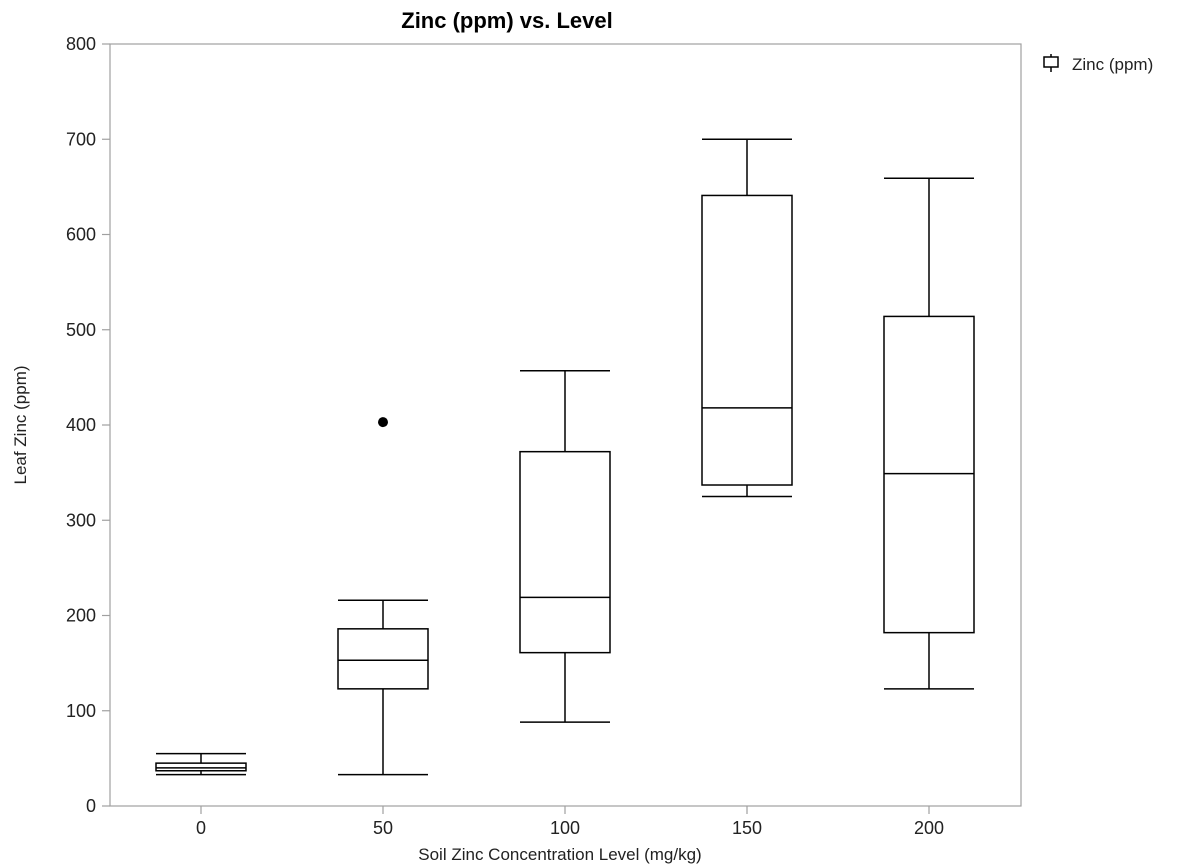 This screenshot has width=1190, height=867. What do you see at coordinates (81, 520) in the screenshot?
I see `y-tick-label: 300` at bounding box center [81, 520].